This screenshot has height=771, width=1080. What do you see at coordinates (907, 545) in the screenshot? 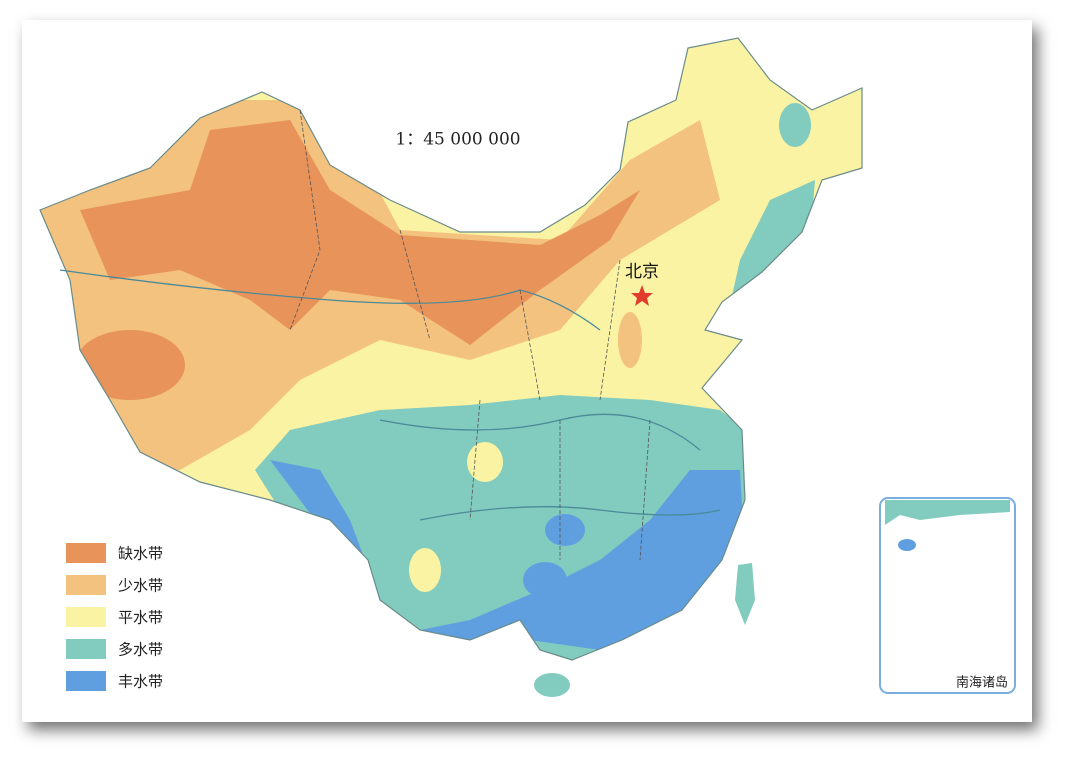
I see `inset-island` at bounding box center [907, 545].